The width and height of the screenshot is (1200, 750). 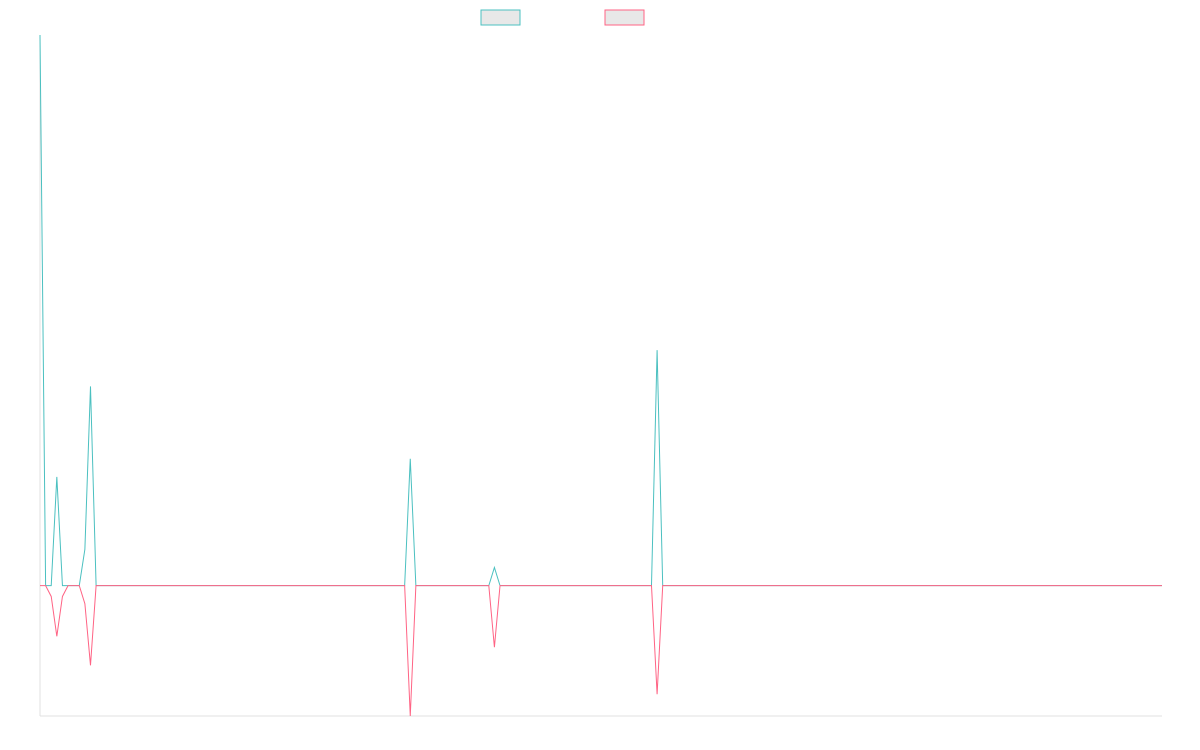 What do you see at coordinates (562, 17) in the screenshot?
I see `legend` at bounding box center [562, 17].